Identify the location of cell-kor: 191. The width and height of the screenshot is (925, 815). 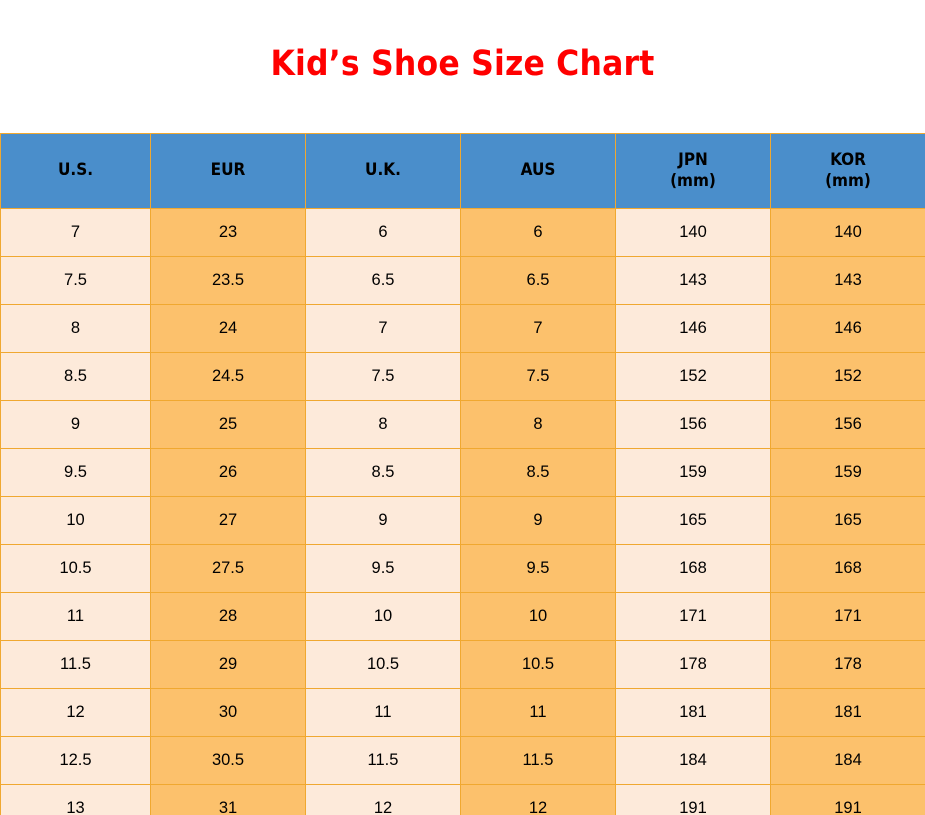
(847, 799).